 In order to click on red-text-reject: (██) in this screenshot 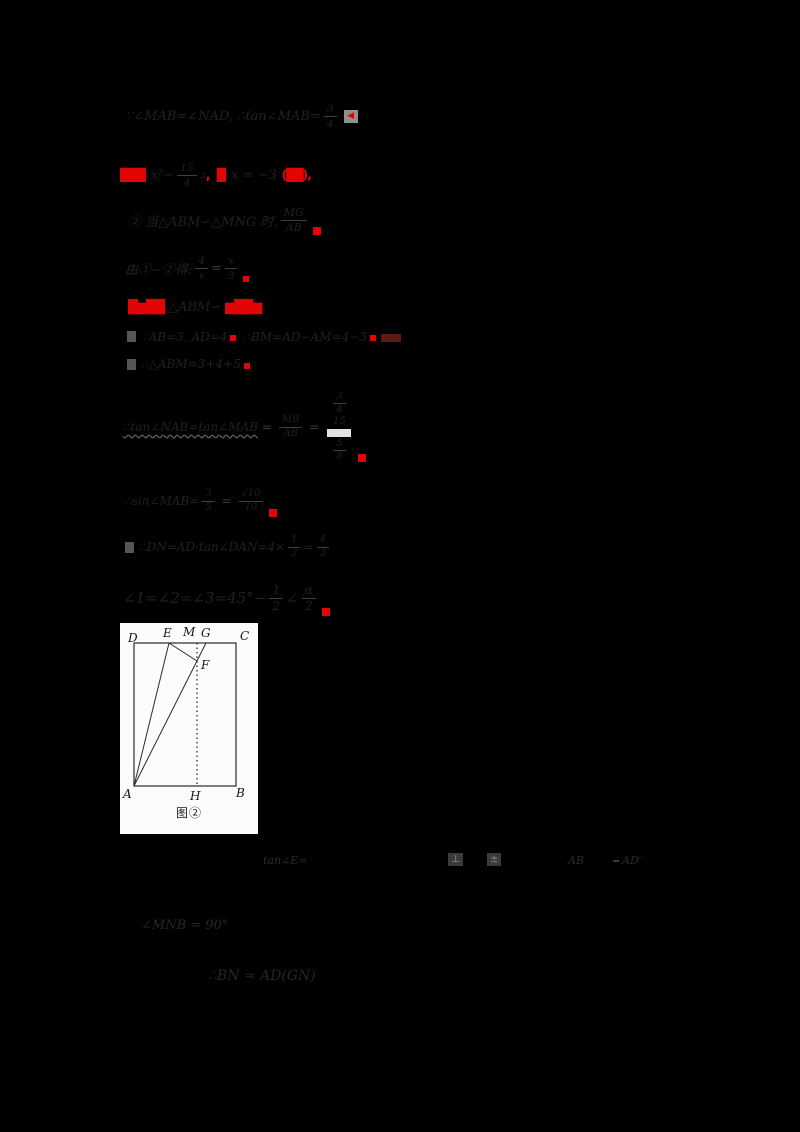, I will do `click(294, 175)`.